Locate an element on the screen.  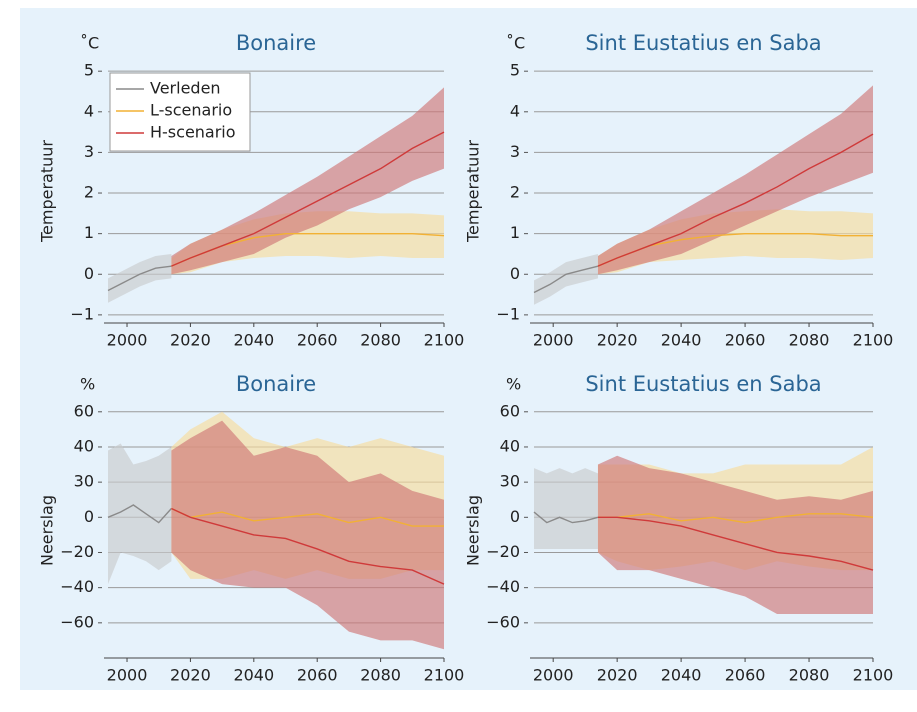
legend-label: H-scenario is located at coordinates (193, 132).